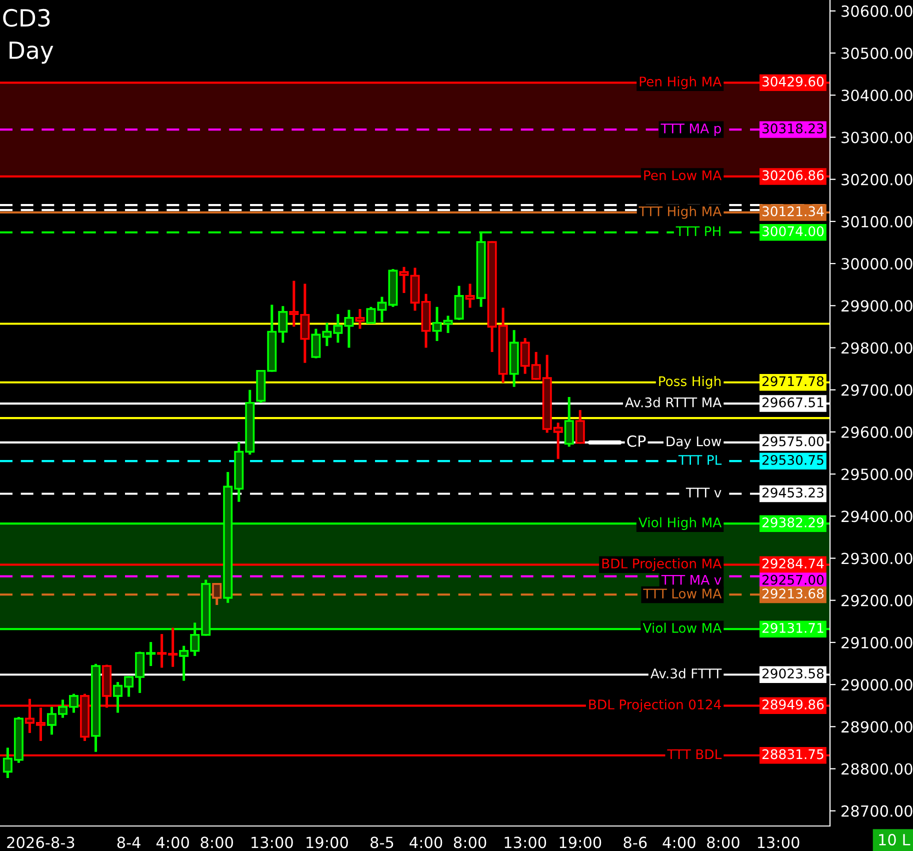 The width and height of the screenshot is (913, 851). What do you see at coordinates (877, 222) in the screenshot?
I see `y-tick-label: 30100.00` at bounding box center [877, 222].